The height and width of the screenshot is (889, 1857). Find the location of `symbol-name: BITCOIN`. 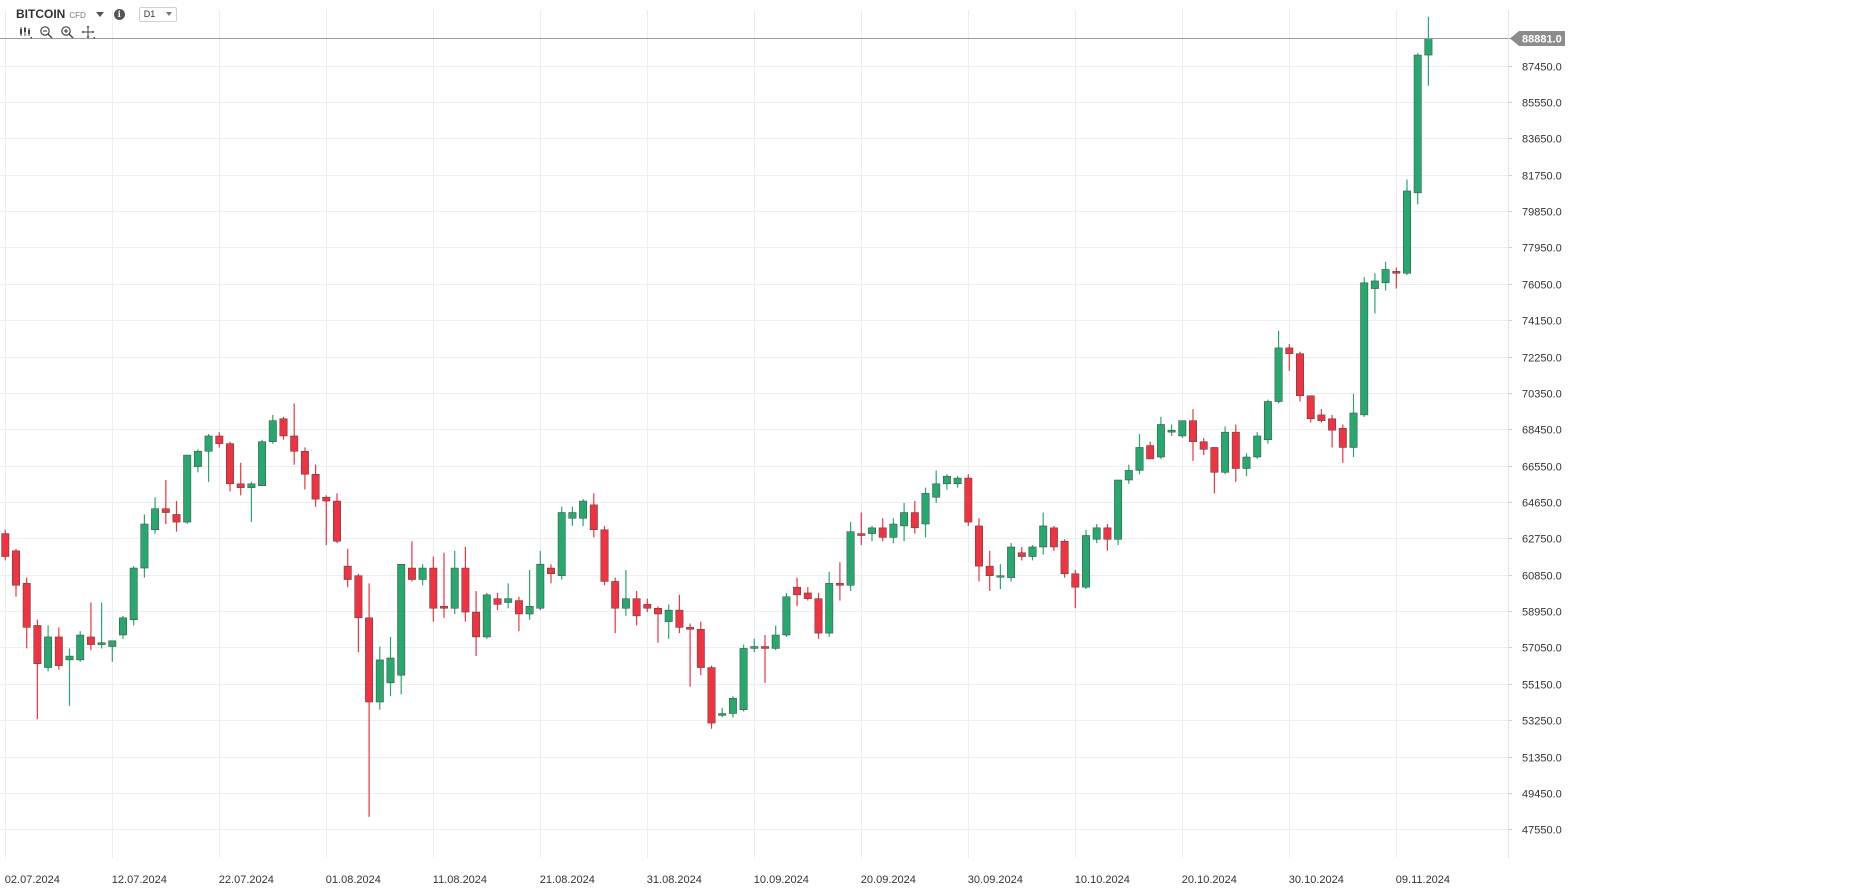

symbol-name: BITCOIN is located at coordinates (41, 14).